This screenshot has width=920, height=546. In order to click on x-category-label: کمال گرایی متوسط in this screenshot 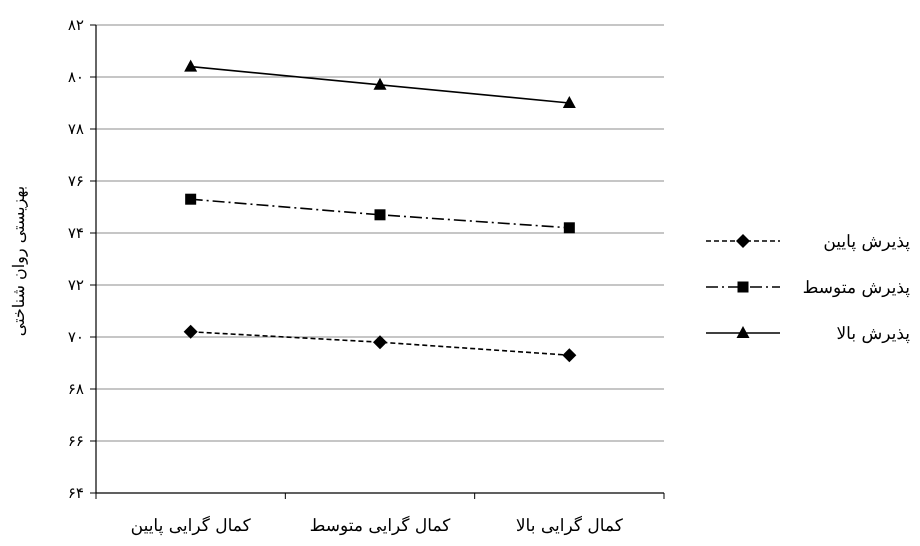, I will do `click(381, 525)`.